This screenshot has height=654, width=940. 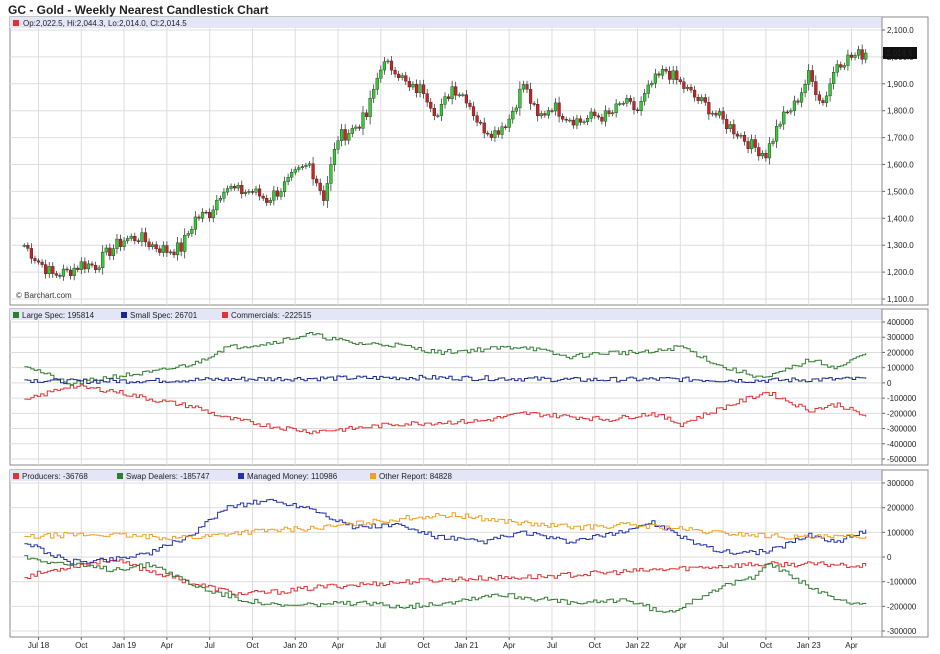 What do you see at coordinates (902, 459) in the screenshot?
I see `y-tick-label: -500000` at bounding box center [902, 459].